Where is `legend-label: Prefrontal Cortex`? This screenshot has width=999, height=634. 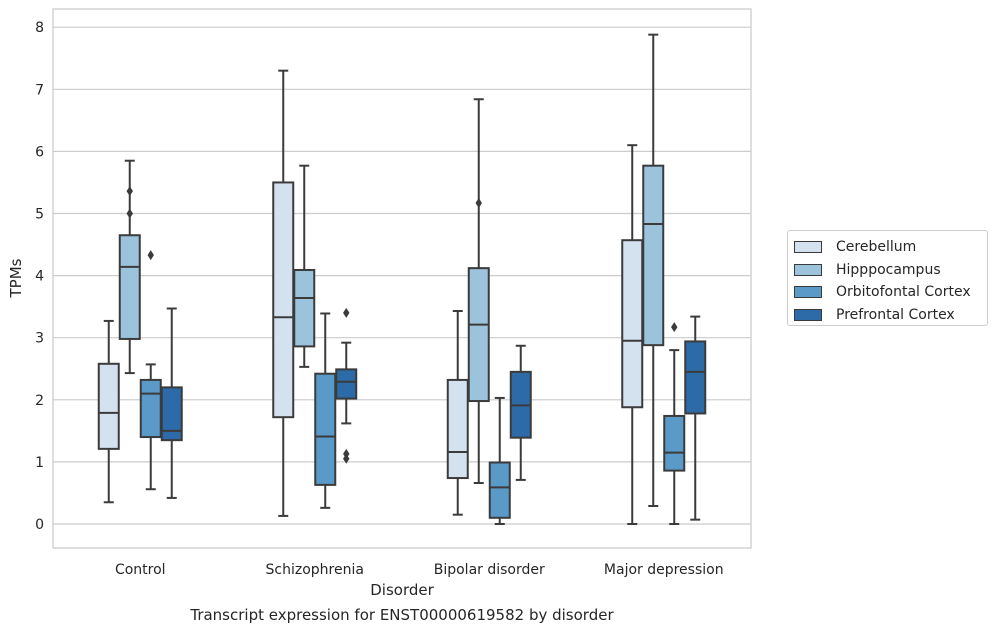
legend-label: Prefrontal Cortex is located at coordinates (895, 314).